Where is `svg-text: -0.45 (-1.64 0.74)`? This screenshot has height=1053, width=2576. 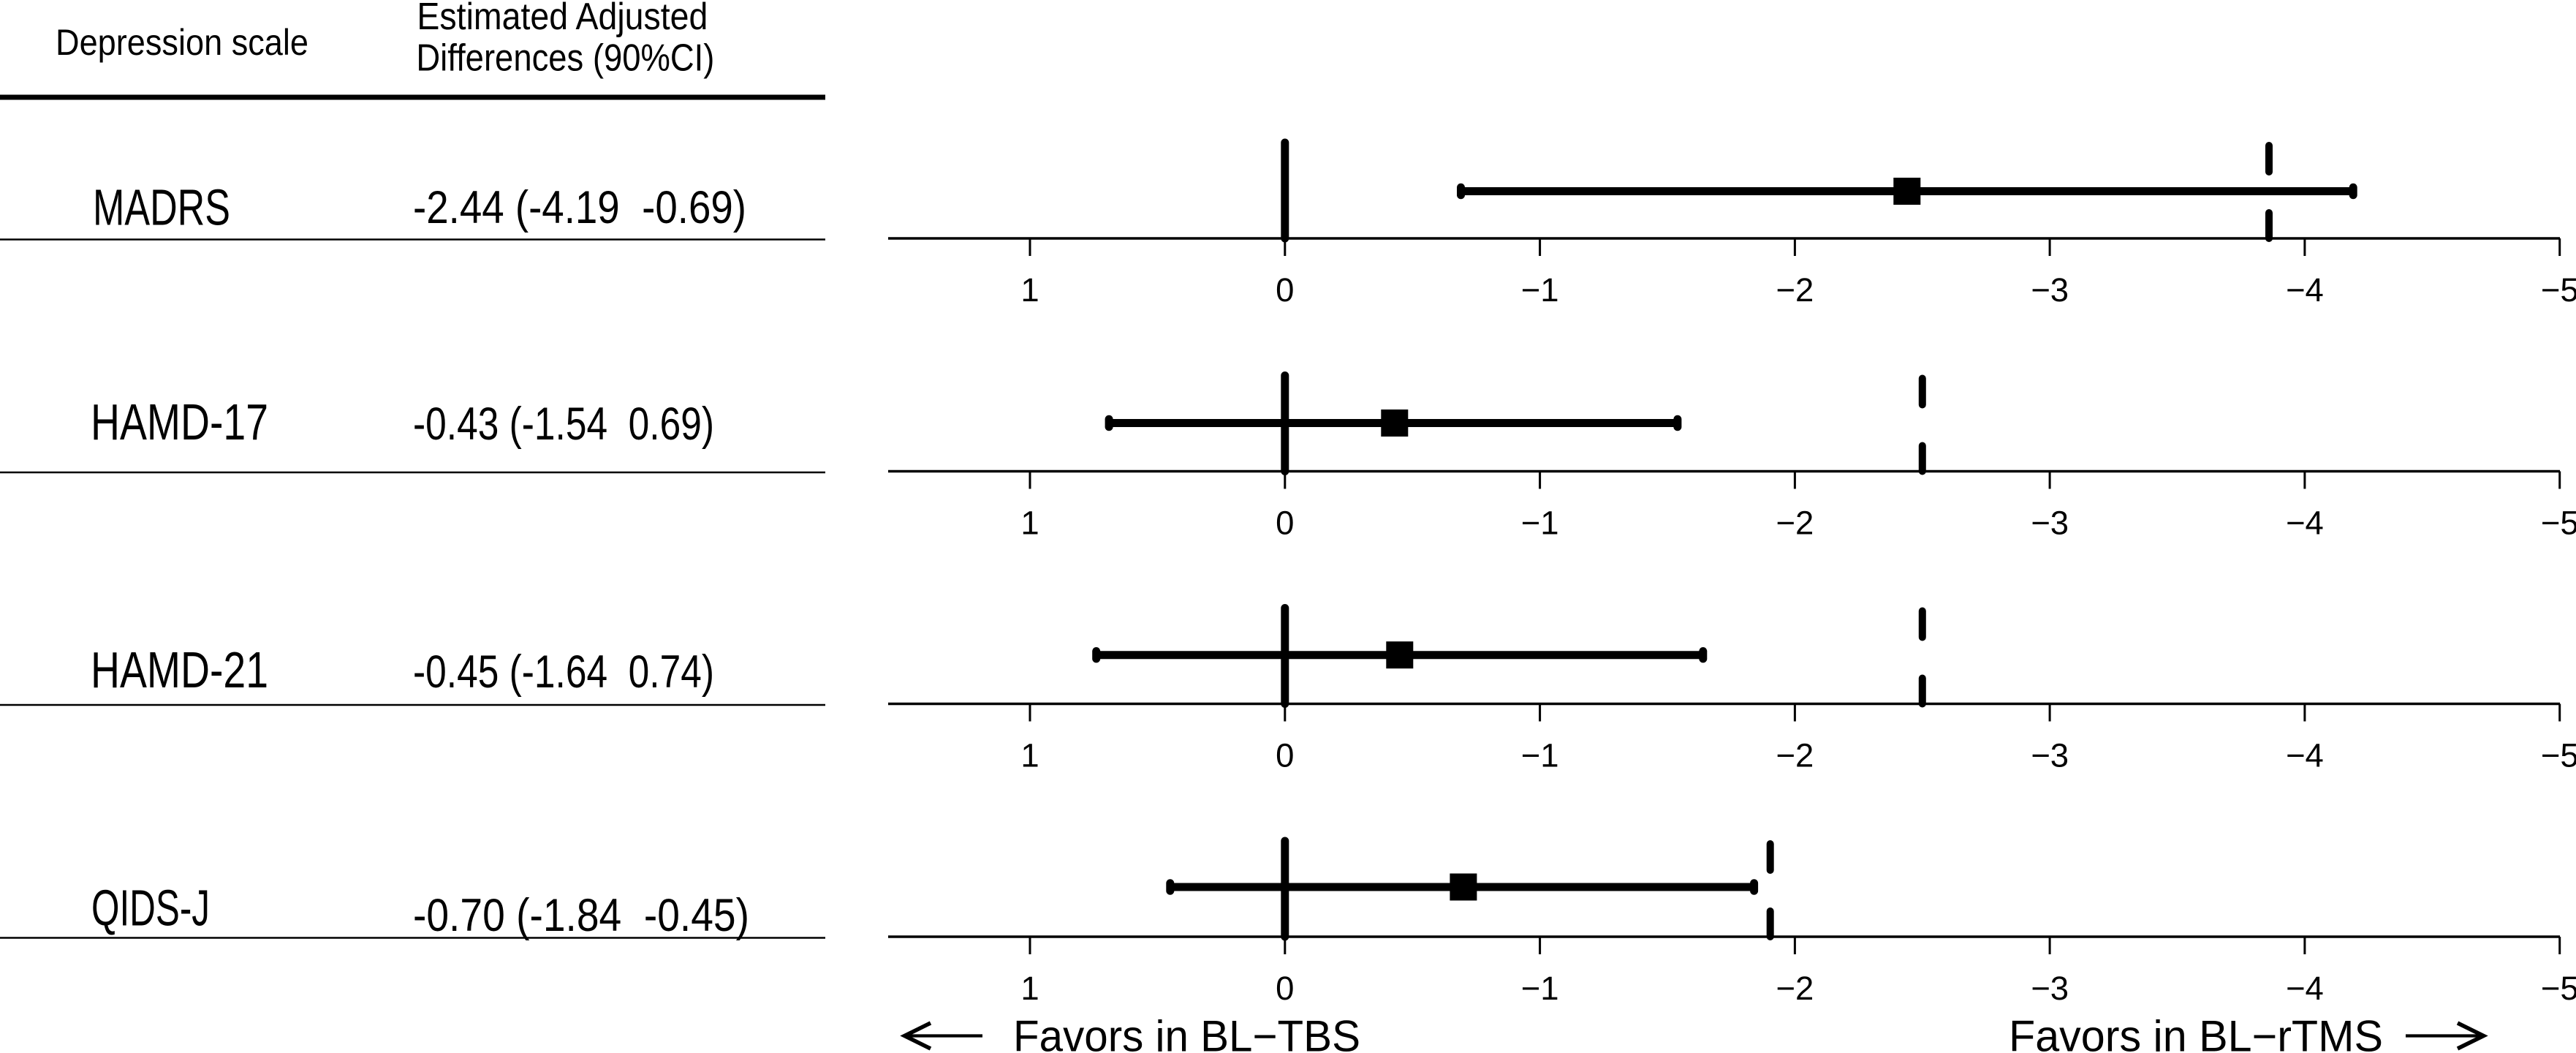 svg-text: -0.45 (-1.64 0.74) is located at coordinates (563, 672).